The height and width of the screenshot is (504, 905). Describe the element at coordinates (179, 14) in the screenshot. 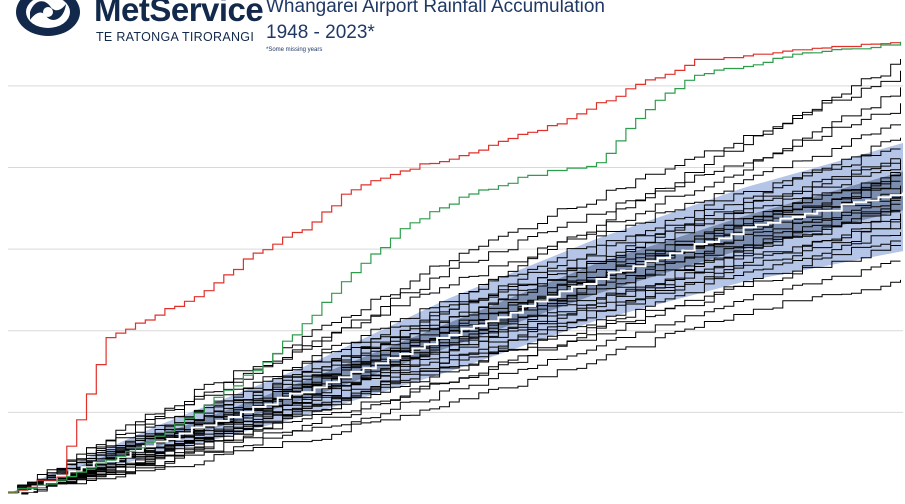

I see `brand-name: MetService` at that location.